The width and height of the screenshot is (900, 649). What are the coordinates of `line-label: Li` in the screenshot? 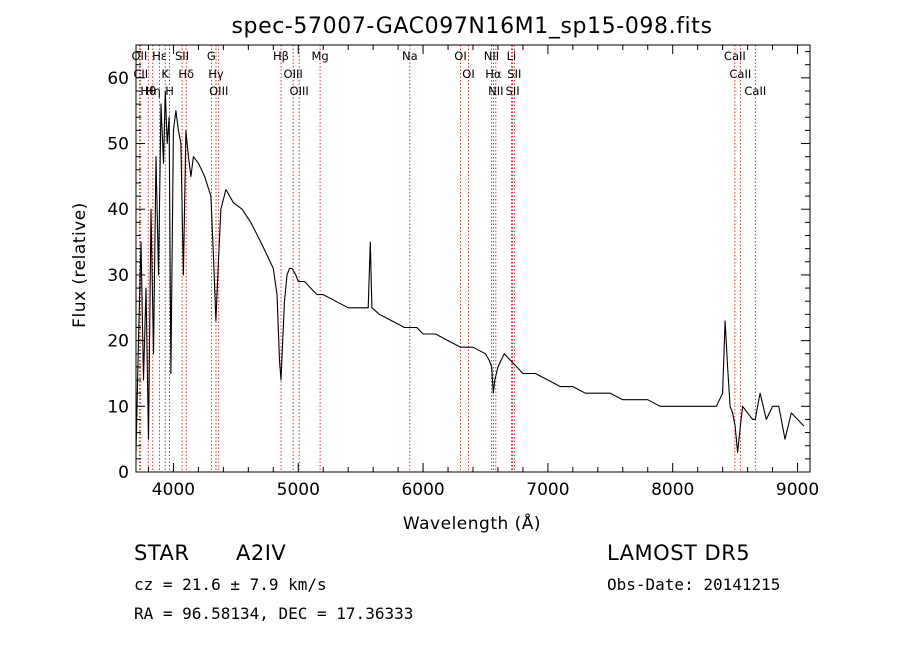 It's located at (512, 56).